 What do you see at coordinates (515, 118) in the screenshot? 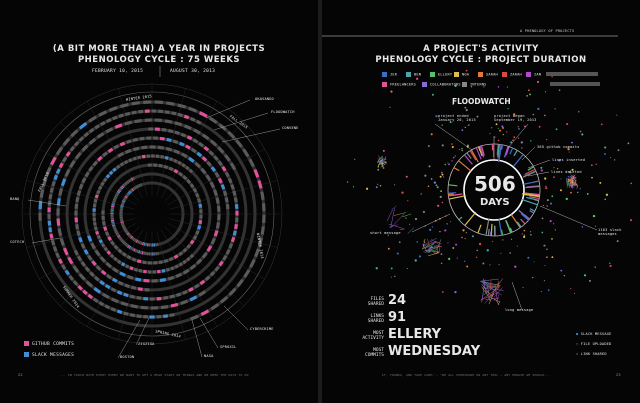
I see `annotation-began: project began September 19, 2013` at bounding box center [515, 118].